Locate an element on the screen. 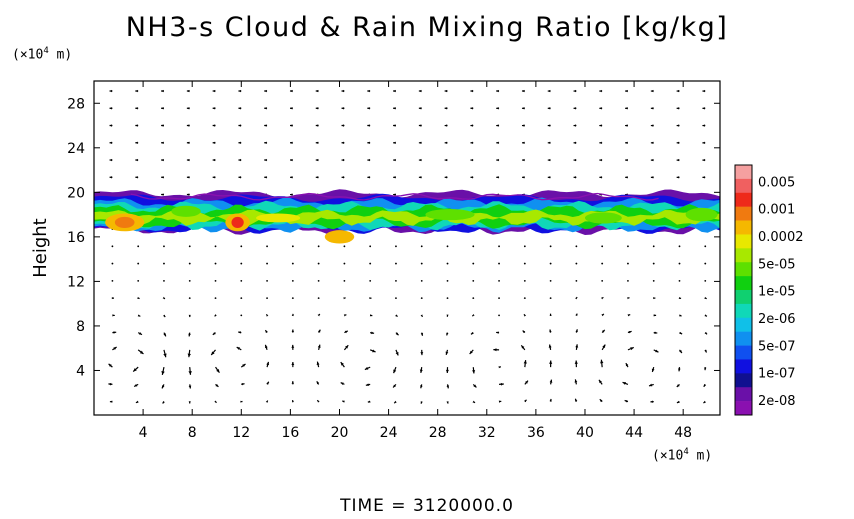 The width and height of the screenshot is (854, 519). y-tick-label: 28 is located at coordinates (76, 104).